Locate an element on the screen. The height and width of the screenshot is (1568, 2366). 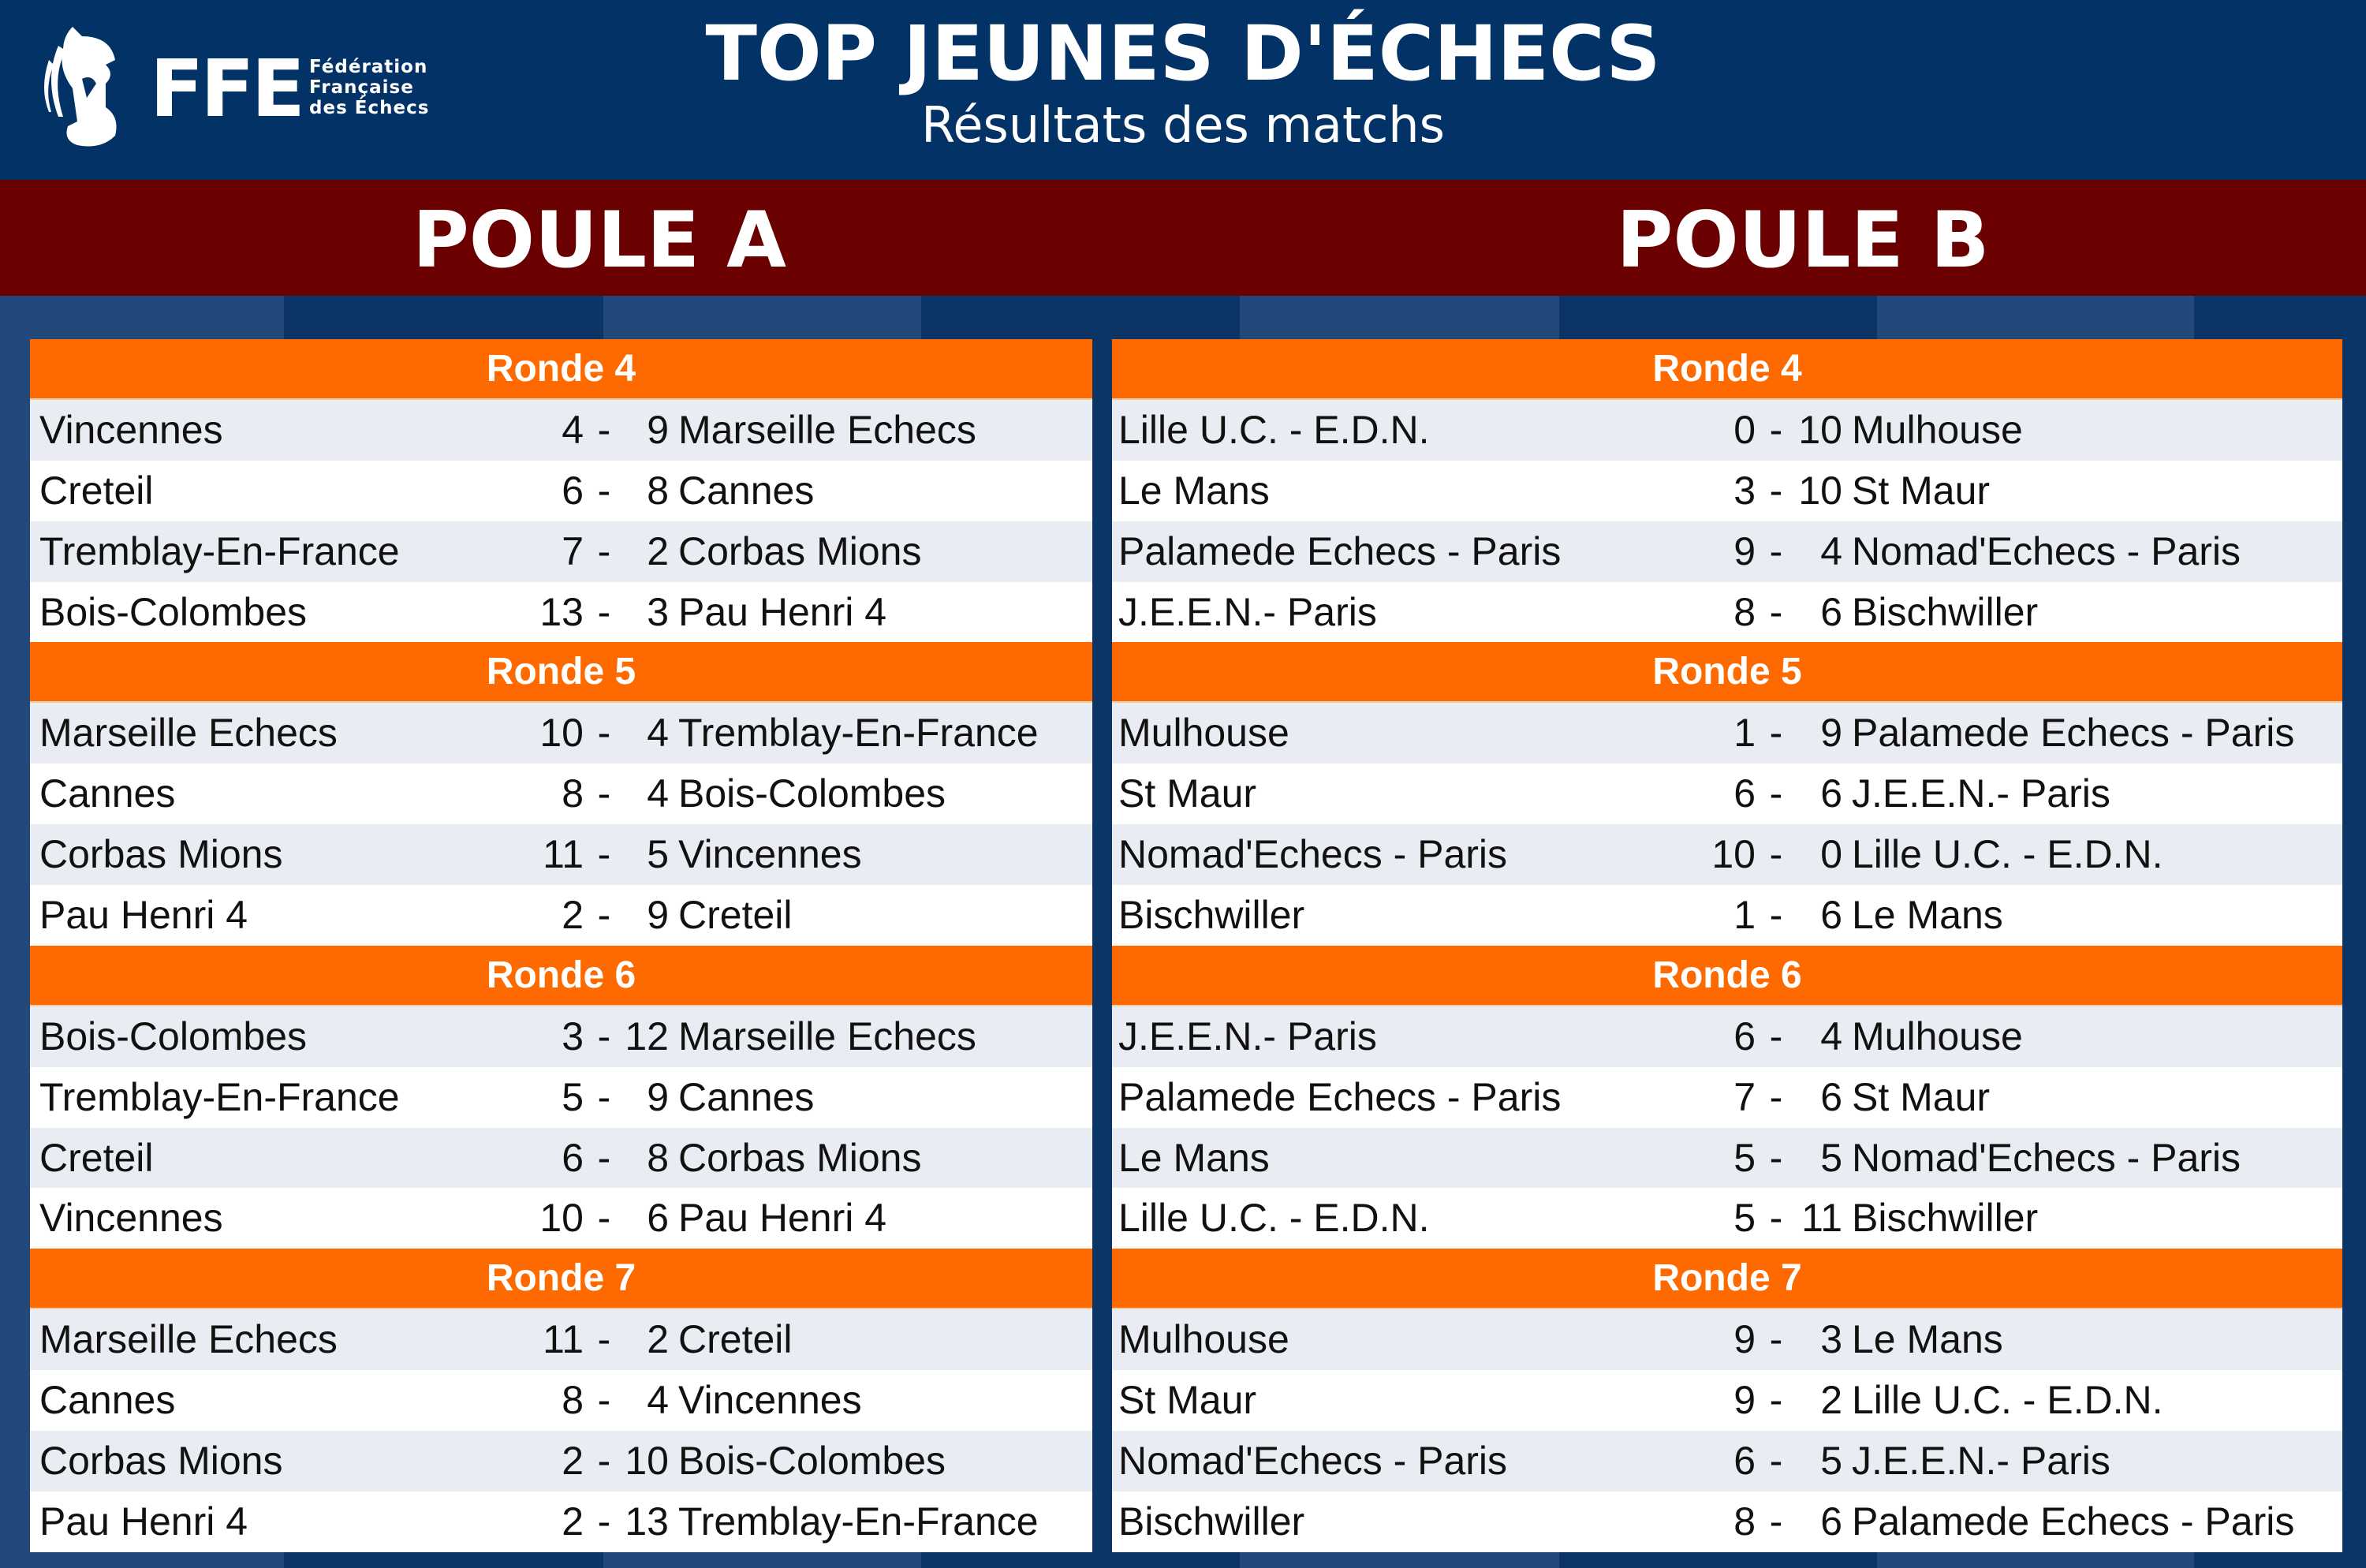
away-team: Tremblay-En-France is located at coordinates (858, 733).